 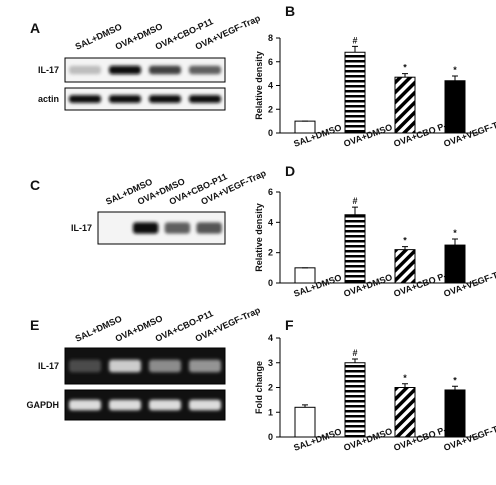 I want to click on row-label: GAPDH, so click(x=42, y=405).